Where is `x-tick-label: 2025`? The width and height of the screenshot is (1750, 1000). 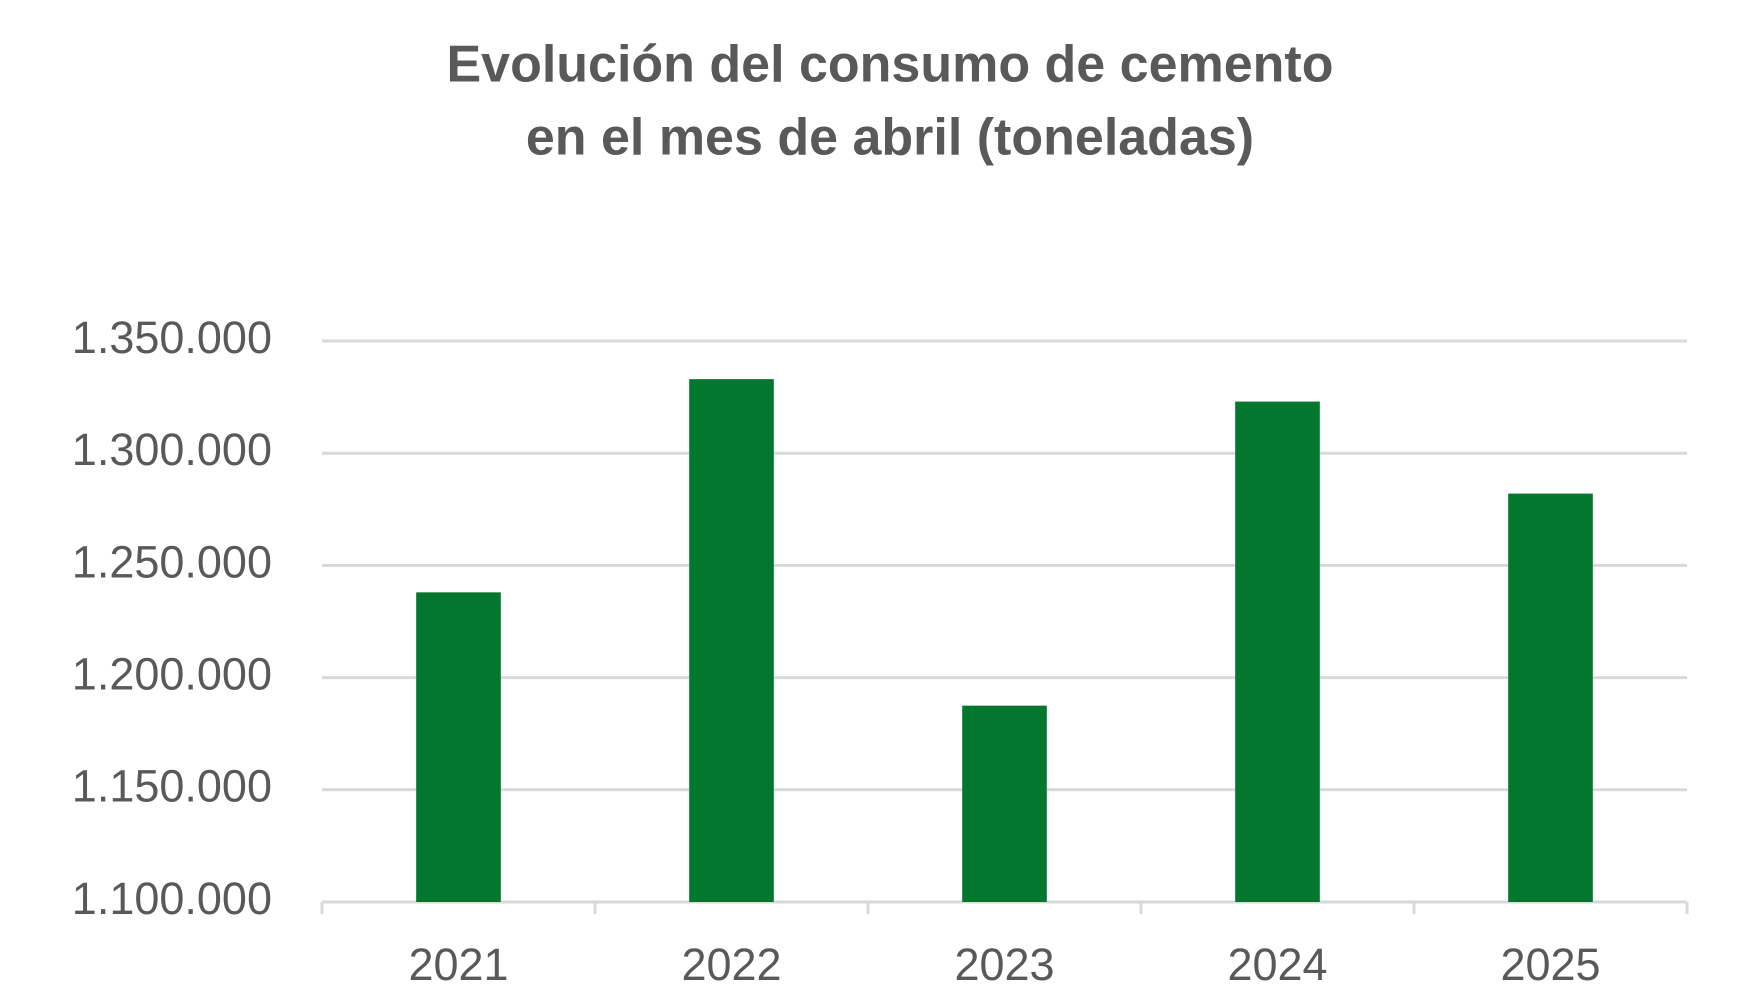 x-tick-label: 2025 is located at coordinates (1550, 964).